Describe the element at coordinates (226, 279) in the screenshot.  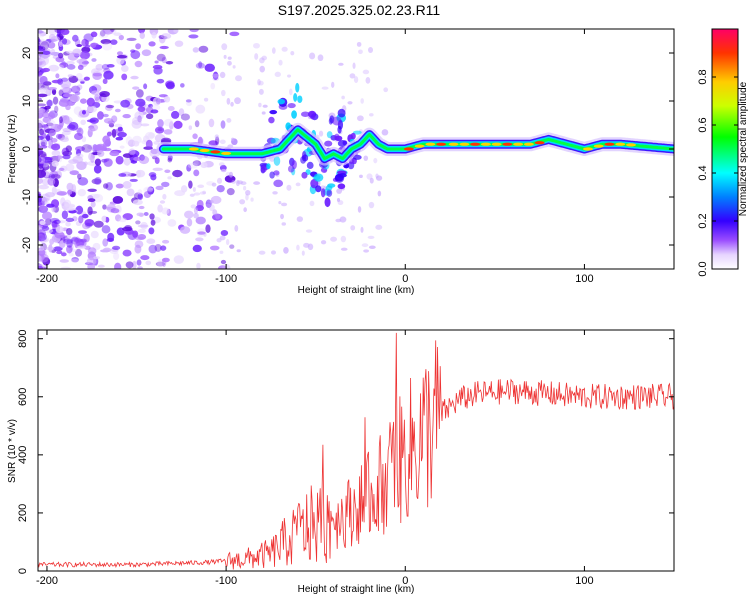
I see `spectrogram-xtick-label: -100` at that location.